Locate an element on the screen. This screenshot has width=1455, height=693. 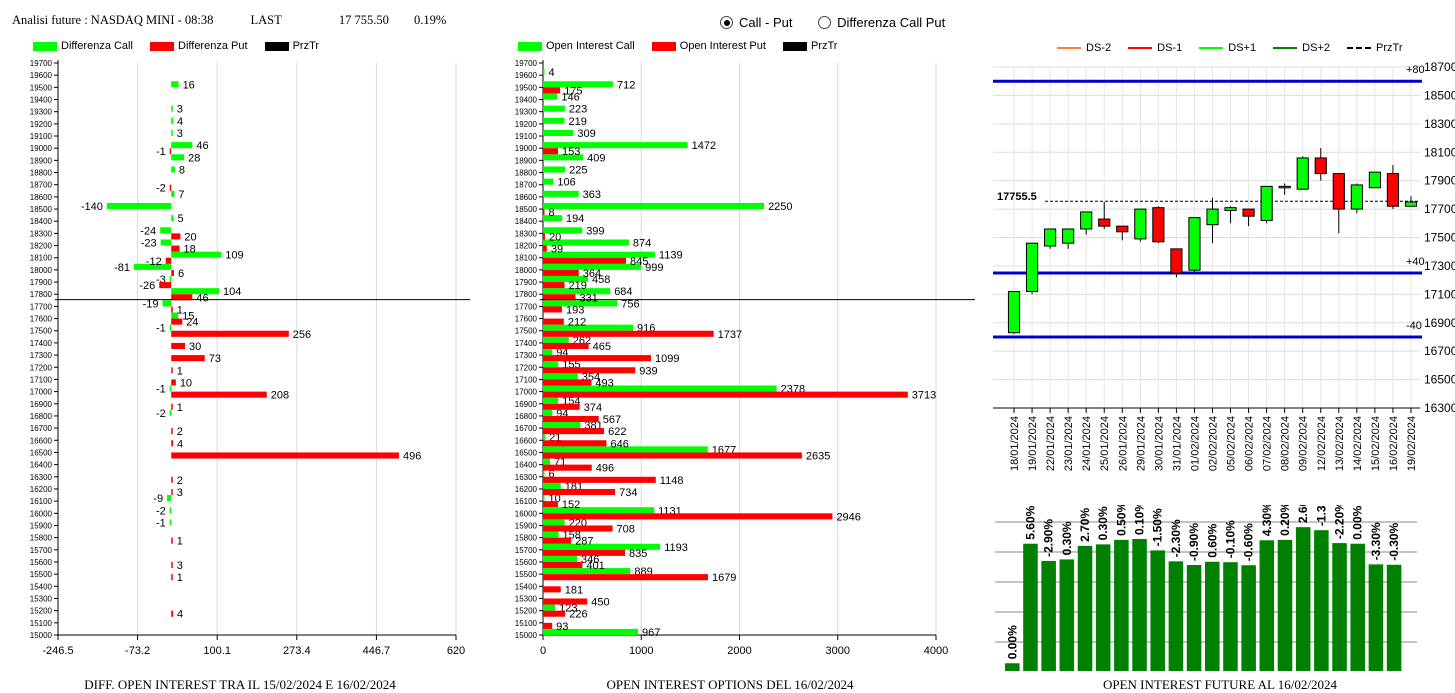
strike-label: 17300 is located at coordinates (41, 355).